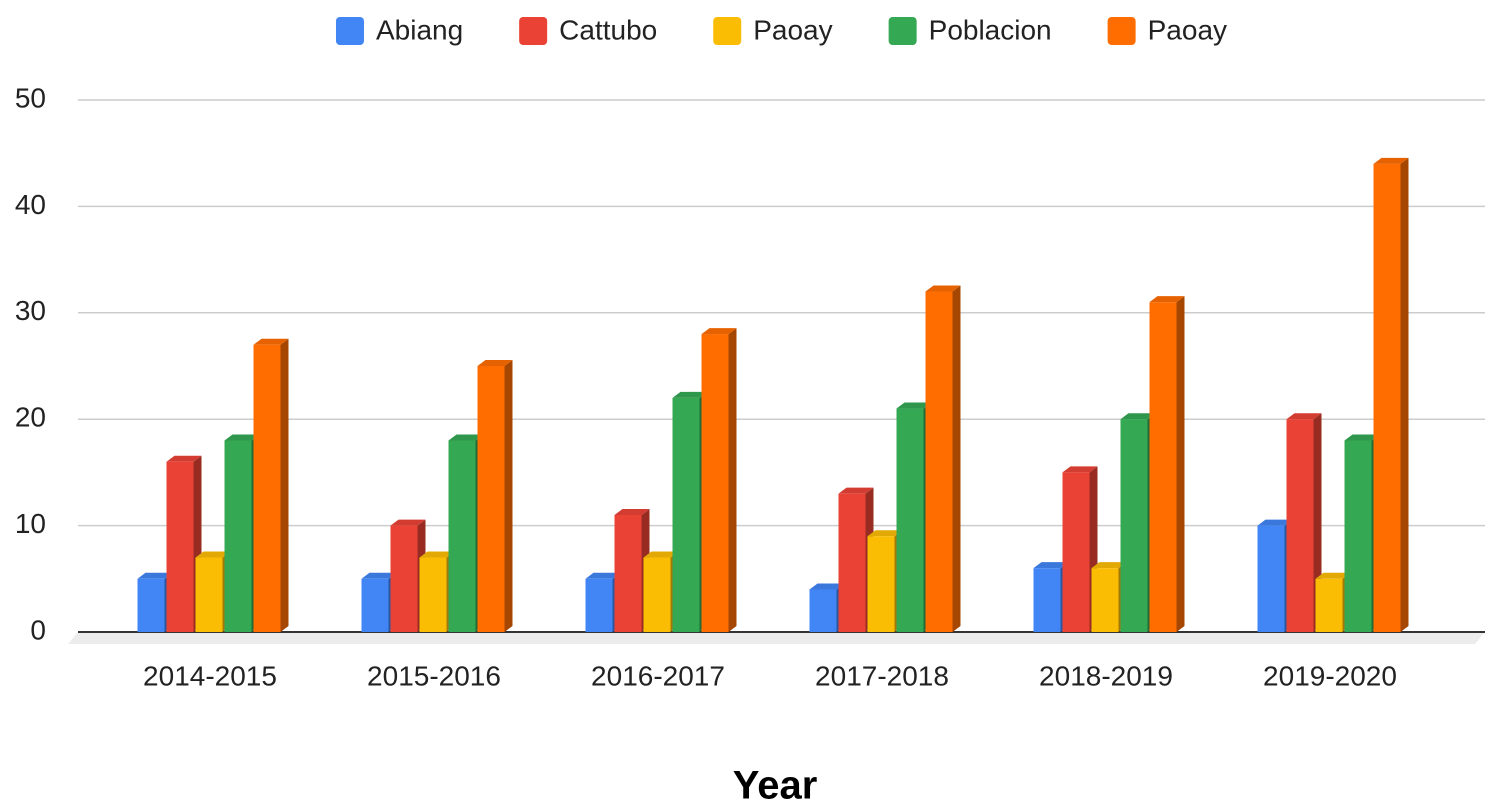  What do you see at coordinates (776, 638) in the screenshot?
I see `floor` at bounding box center [776, 638].